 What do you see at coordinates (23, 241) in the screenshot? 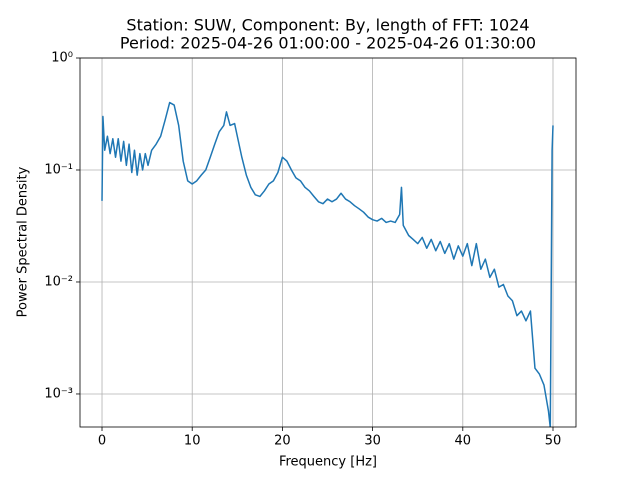
I see `y-axis-label: Power Spectral Density` at bounding box center [23, 241].